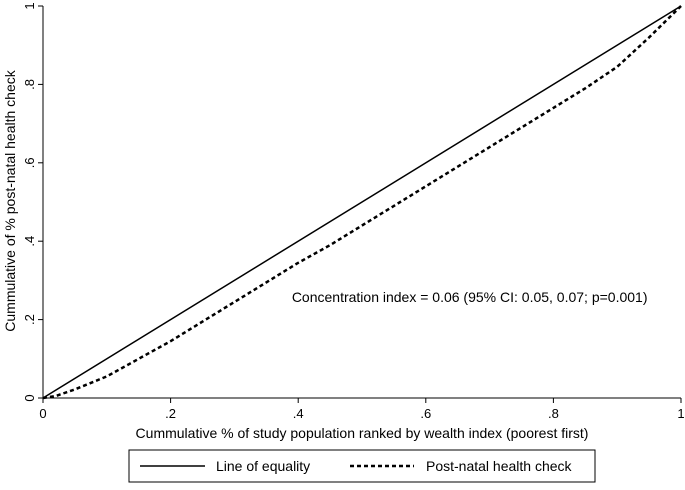 This screenshot has height=490, width=685. I want to click on legend-label-postnatal: Post-natal health check, so click(499, 466).